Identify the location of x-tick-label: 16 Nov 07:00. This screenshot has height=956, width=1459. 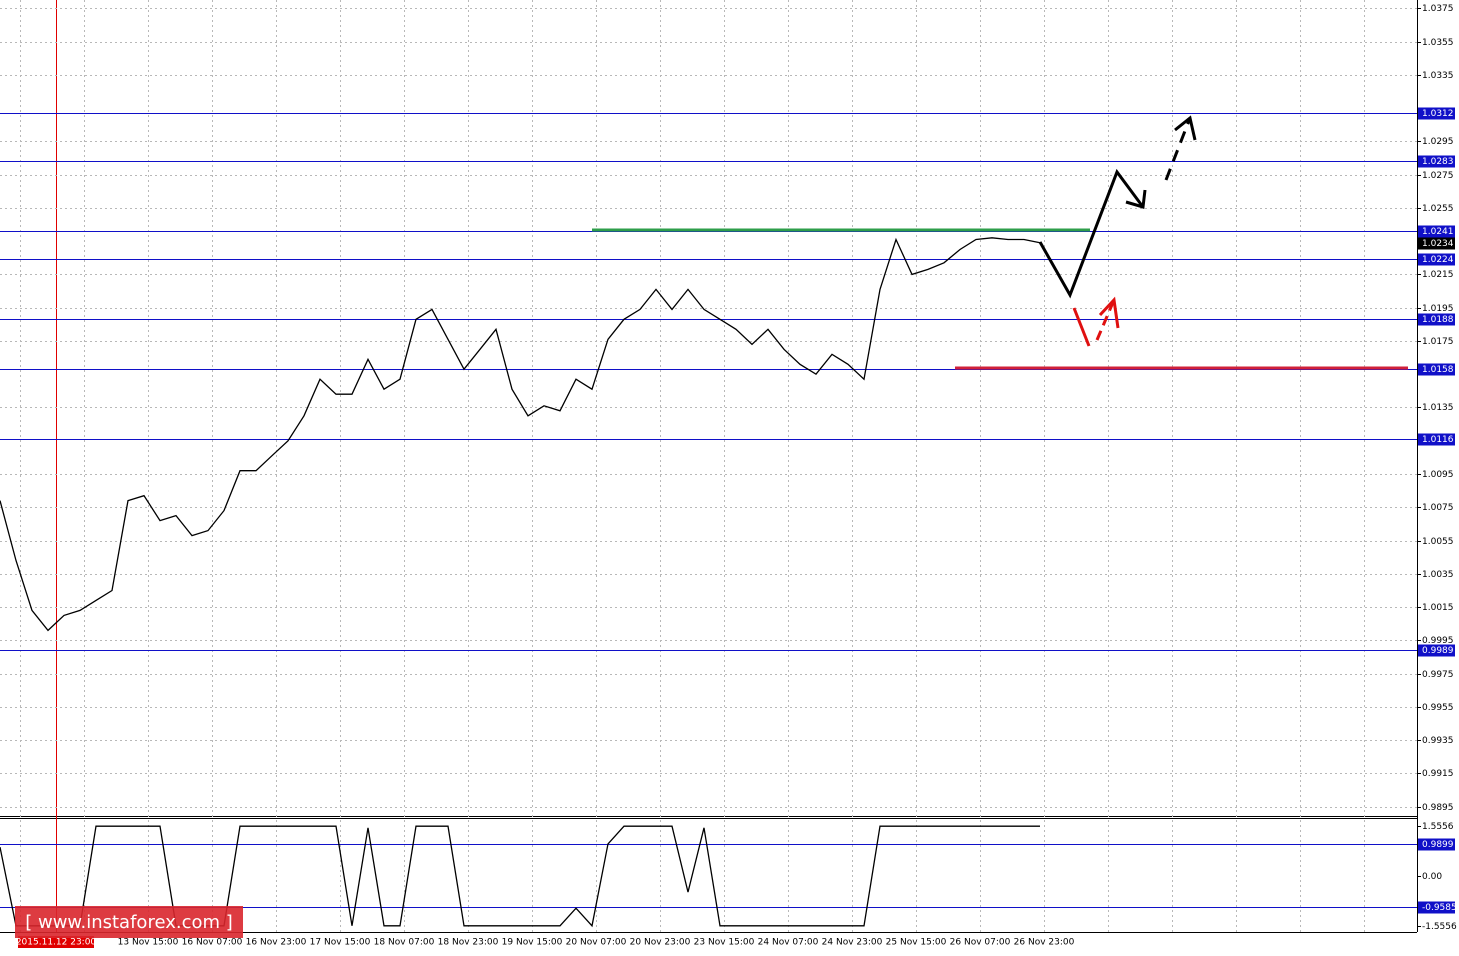
(212, 943).